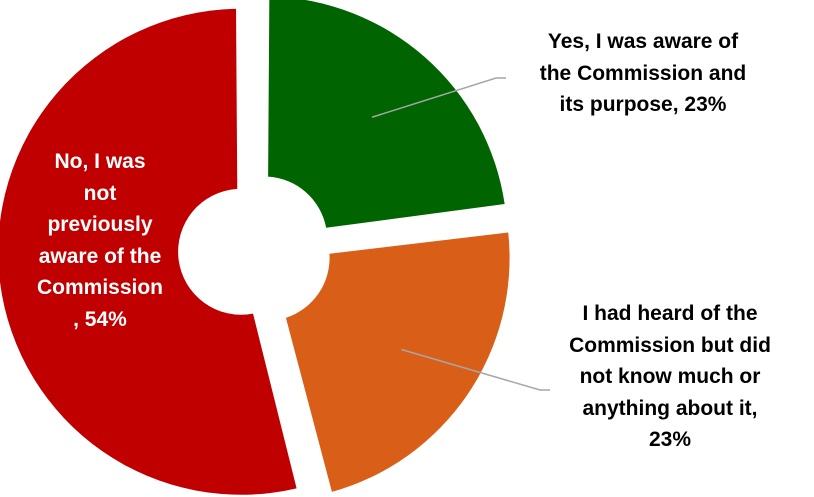 This screenshot has width=814, height=497. I want to click on slice-label-line: I had heard of the, so click(670, 313).